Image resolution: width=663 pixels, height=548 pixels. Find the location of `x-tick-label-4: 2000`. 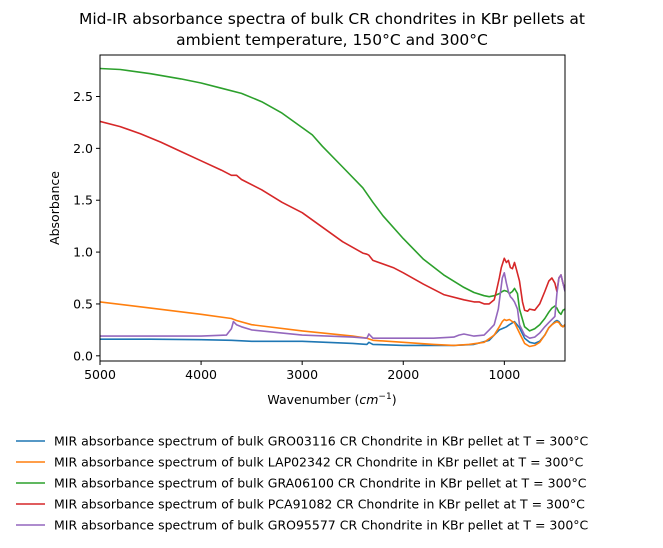

x-tick-label-4: 2000 is located at coordinates (403, 374).